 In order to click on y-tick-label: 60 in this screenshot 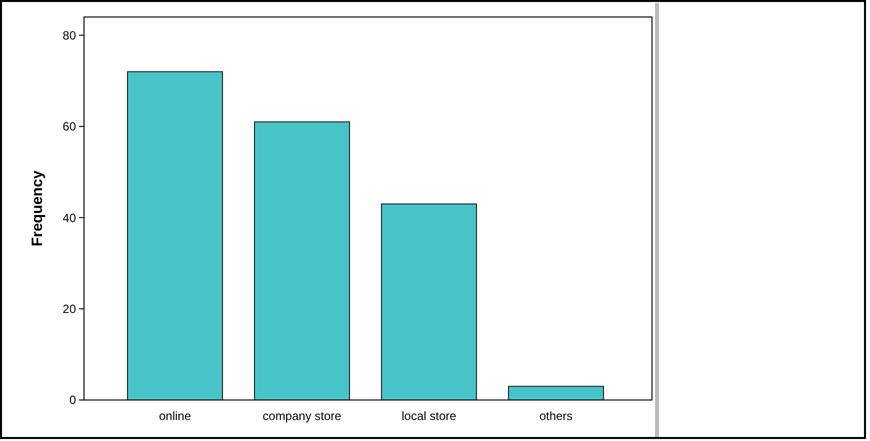, I will do `click(69, 127)`.